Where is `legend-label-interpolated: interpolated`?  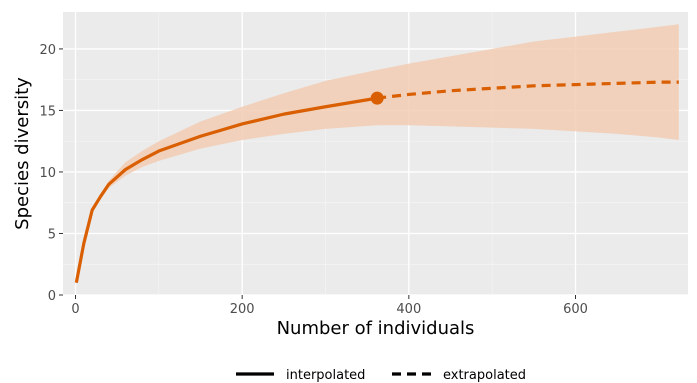 legend-label-interpolated: interpolated is located at coordinates (325, 375).